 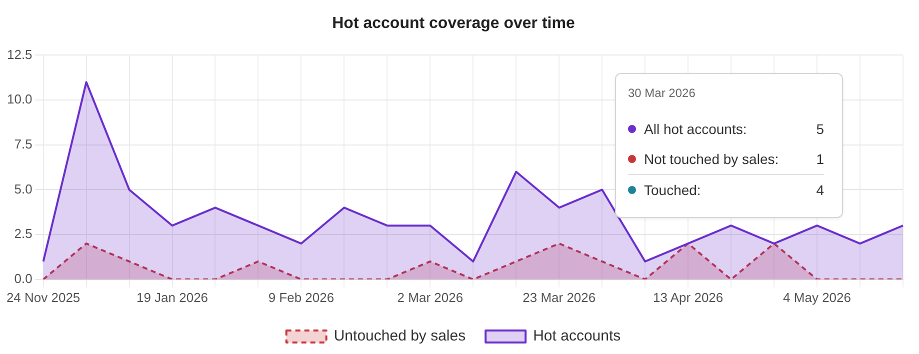 What do you see at coordinates (662, 93) in the screenshot?
I see `annotation: 30 Mar 2026` at bounding box center [662, 93].